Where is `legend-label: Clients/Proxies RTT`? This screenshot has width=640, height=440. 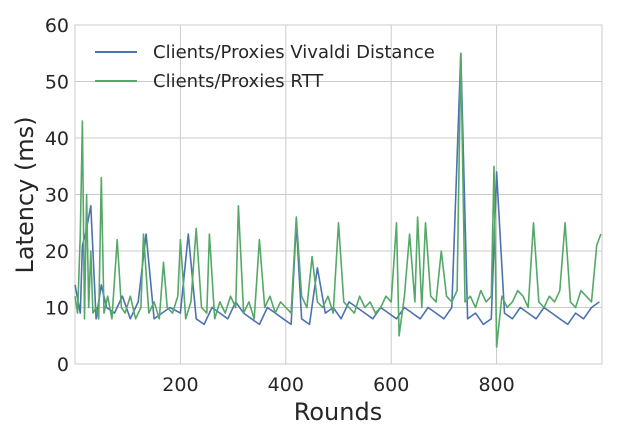
legend-label: Clients/Proxies RTT is located at coordinates (238, 81).